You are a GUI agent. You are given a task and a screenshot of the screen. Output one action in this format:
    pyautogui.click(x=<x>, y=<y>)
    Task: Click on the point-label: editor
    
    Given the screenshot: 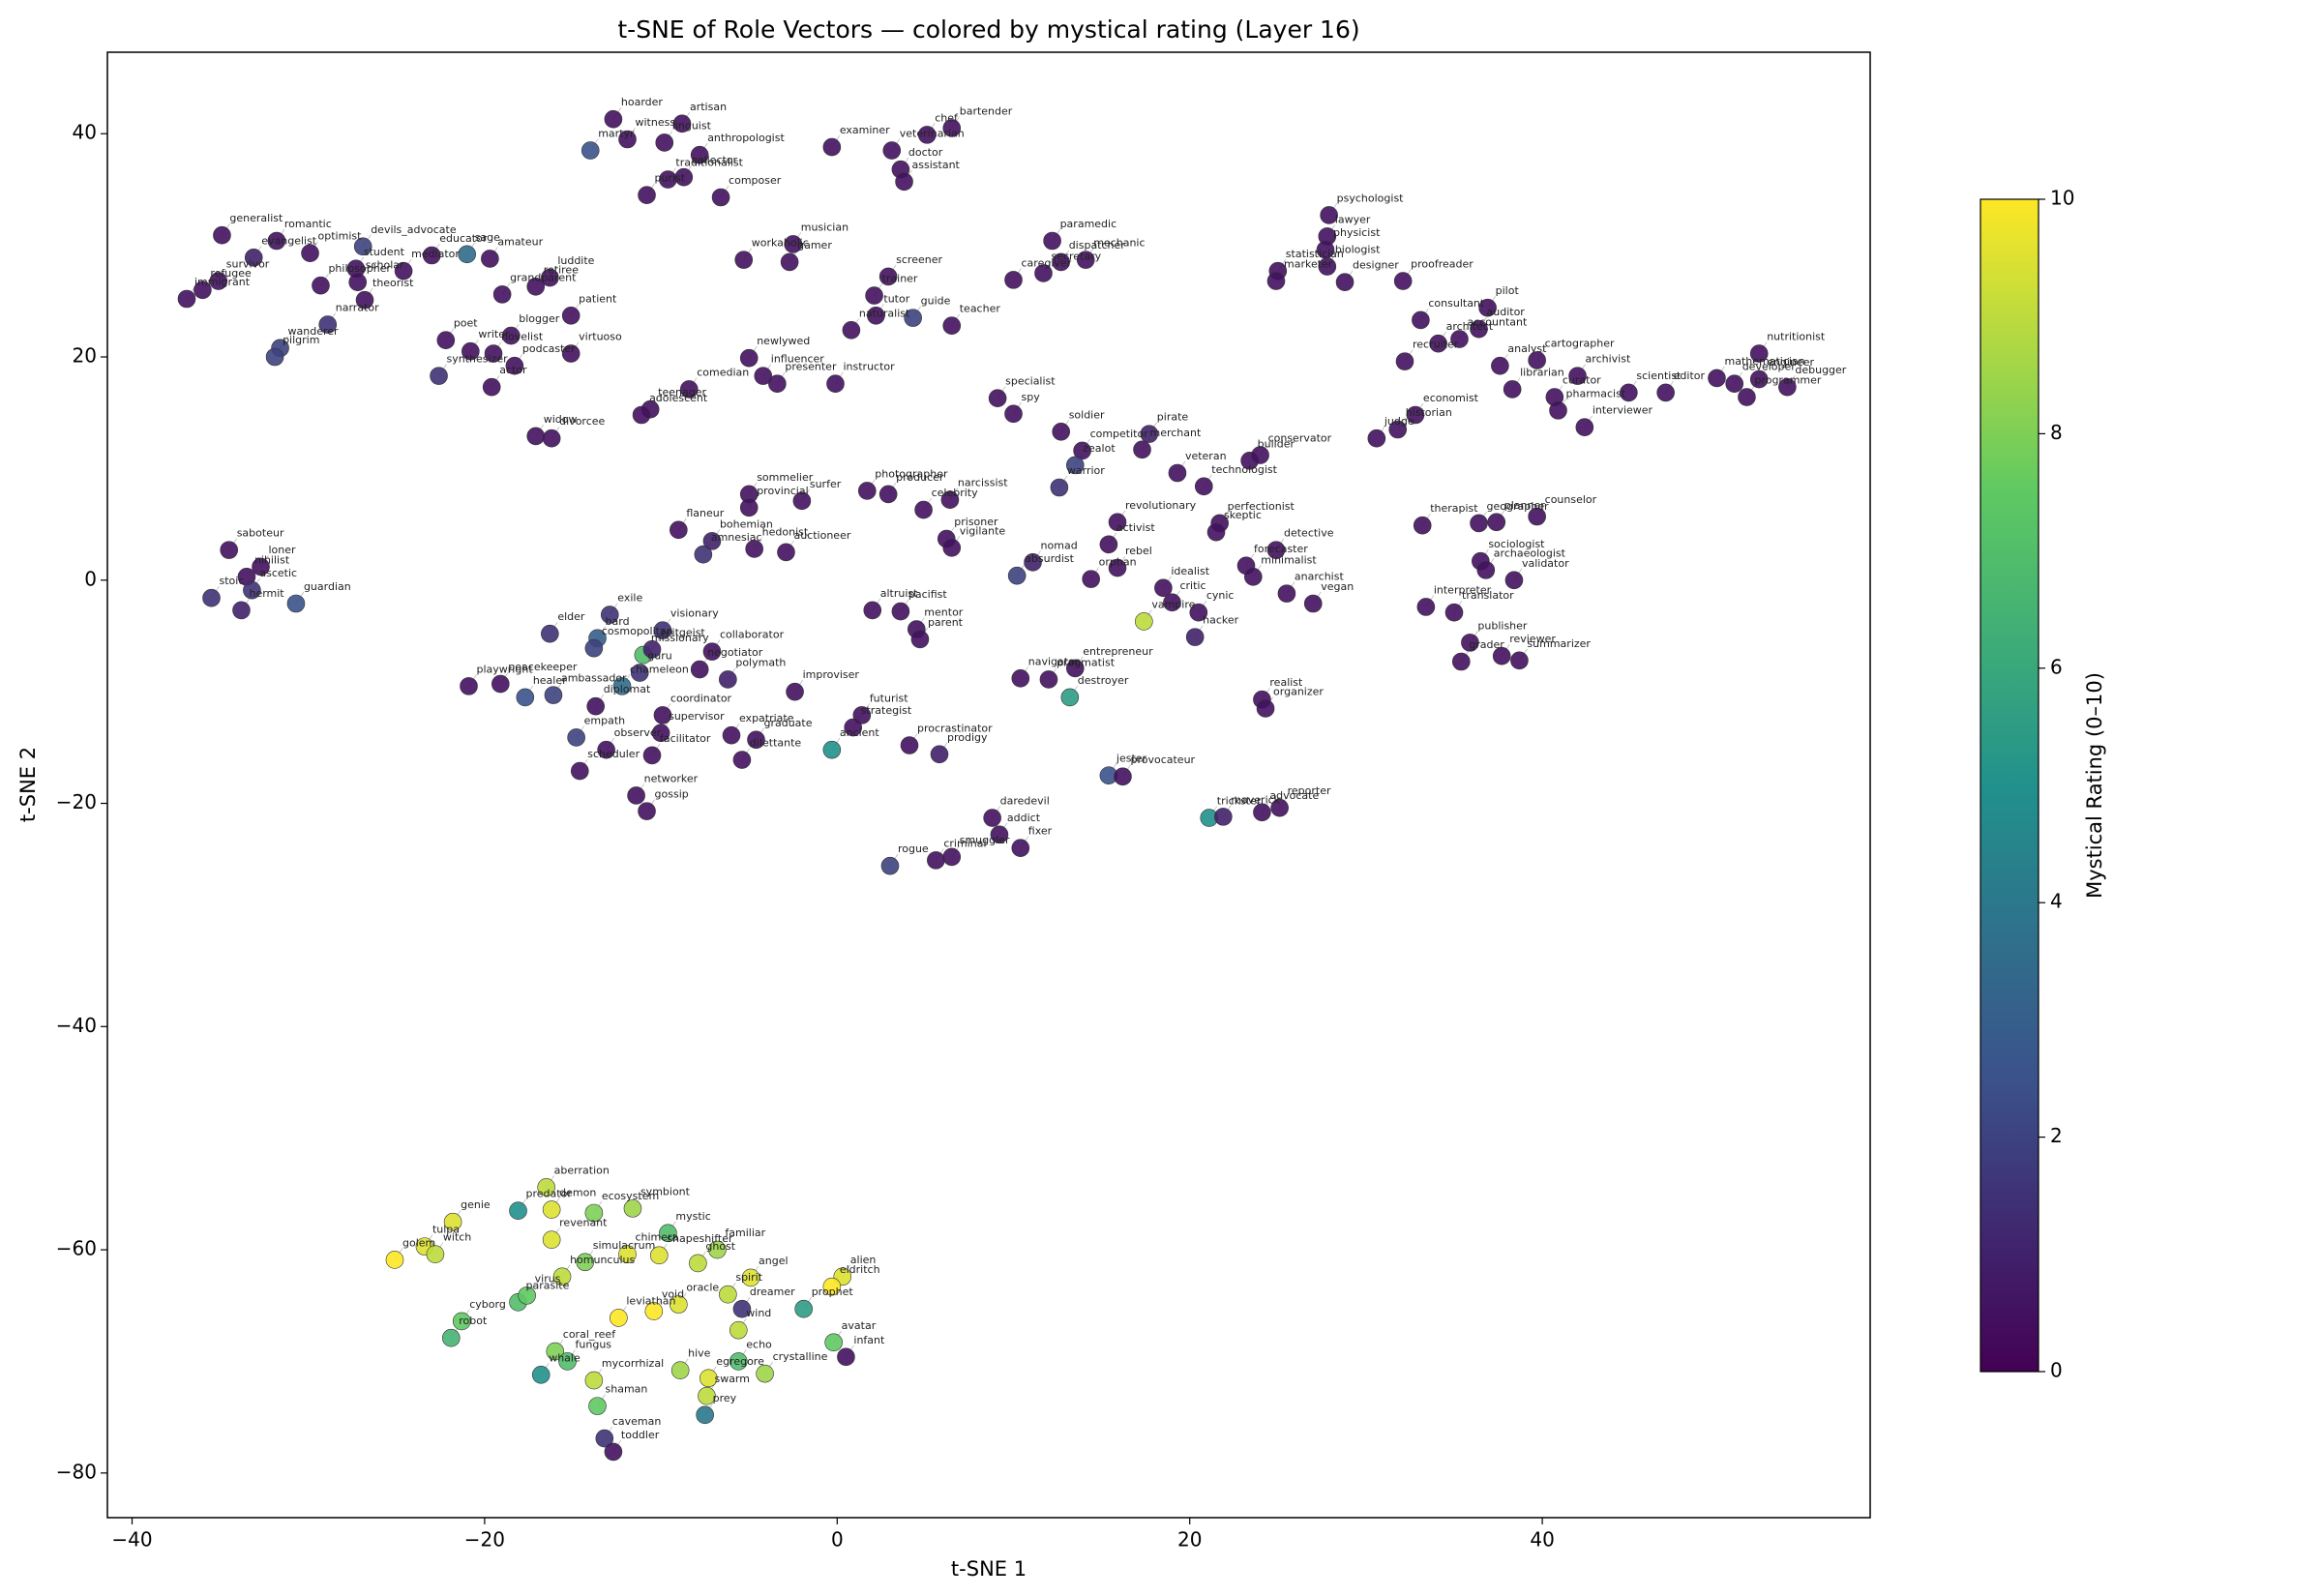 What is the action you would take?
    pyautogui.click(x=1690, y=375)
    